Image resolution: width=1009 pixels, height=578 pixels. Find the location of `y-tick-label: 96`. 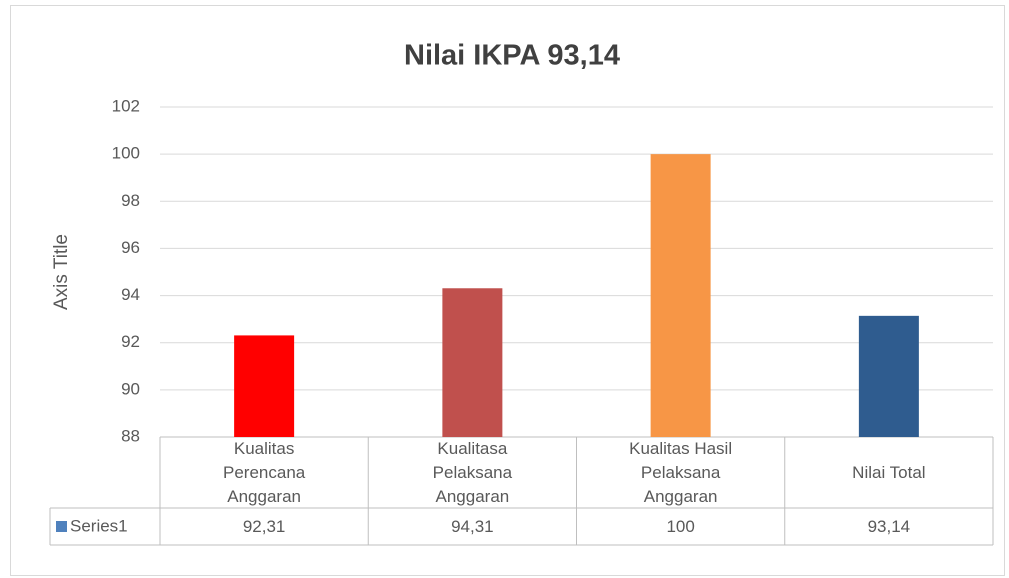

y-tick-label: 96 is located at coordinates (130, 247).